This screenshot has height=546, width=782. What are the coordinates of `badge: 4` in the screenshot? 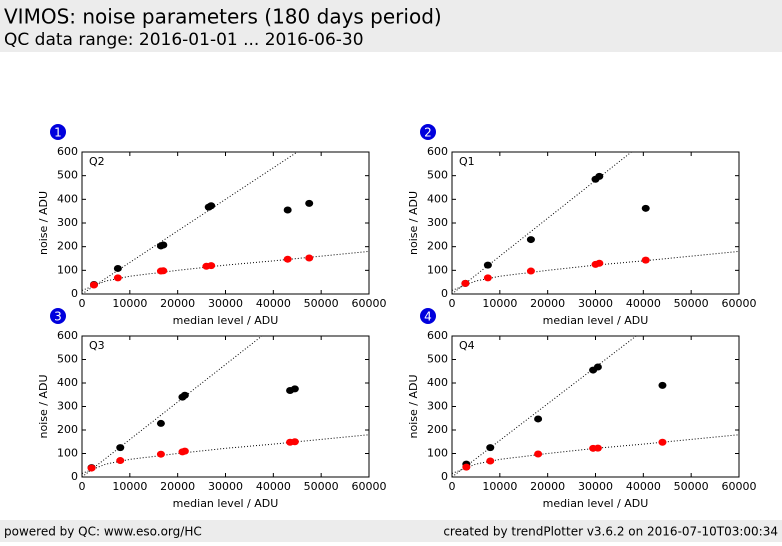 It's located at (428, 317).